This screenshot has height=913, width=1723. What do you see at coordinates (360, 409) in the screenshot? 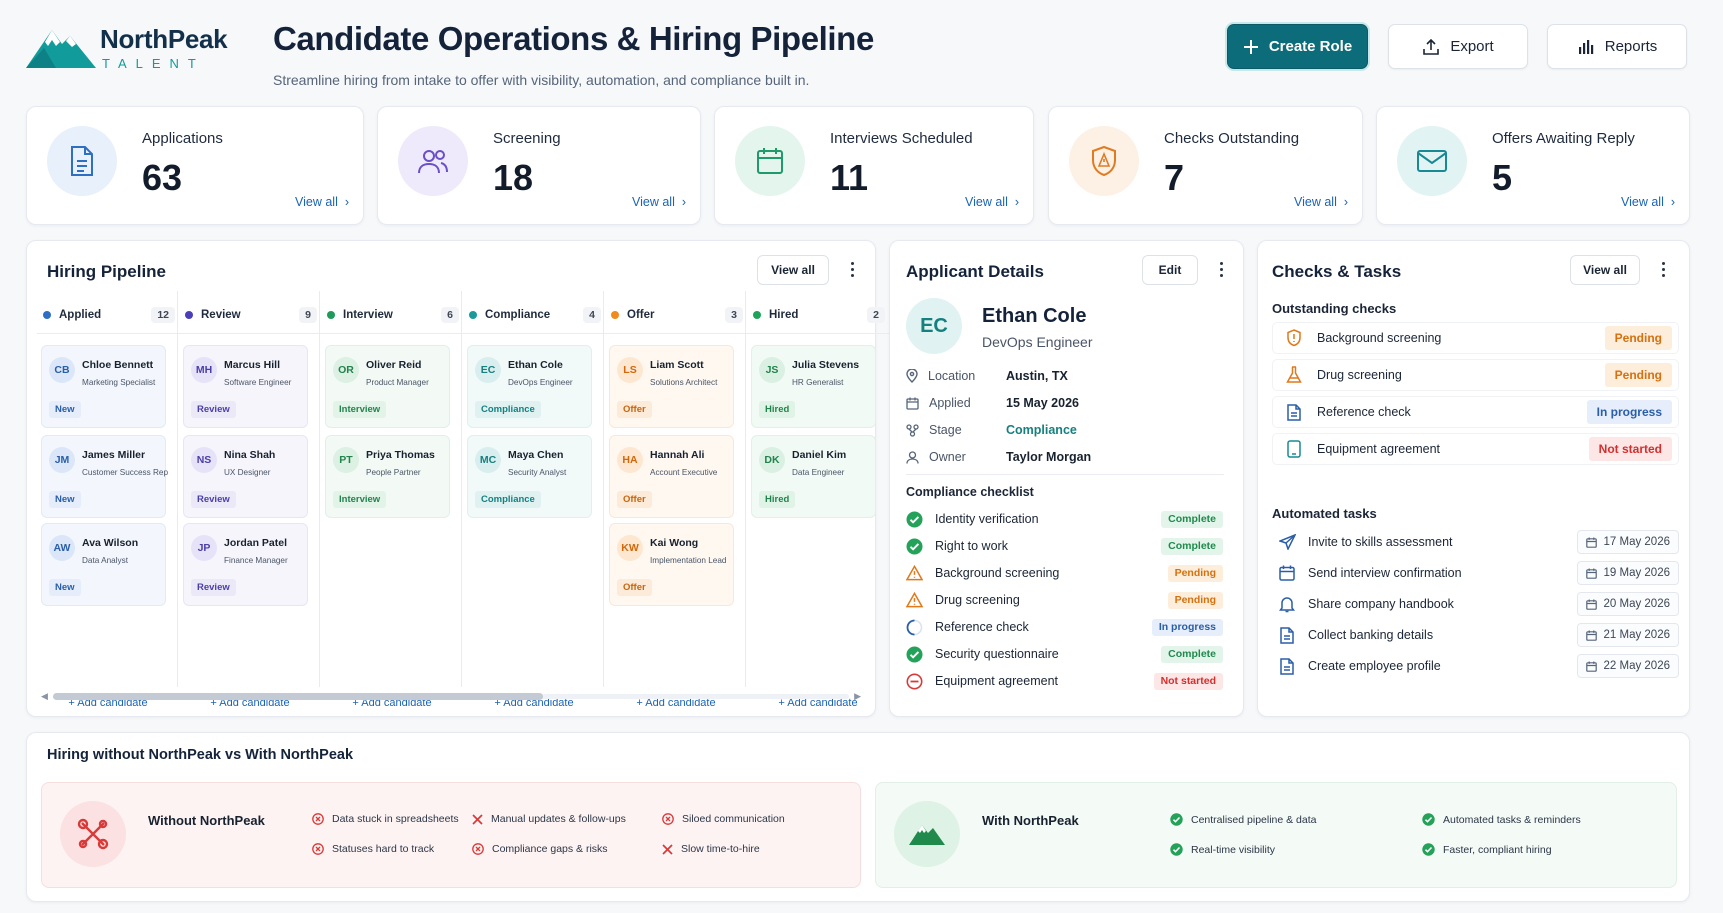
I see `stage-badge: Interview` at bounding box center [360, 409].